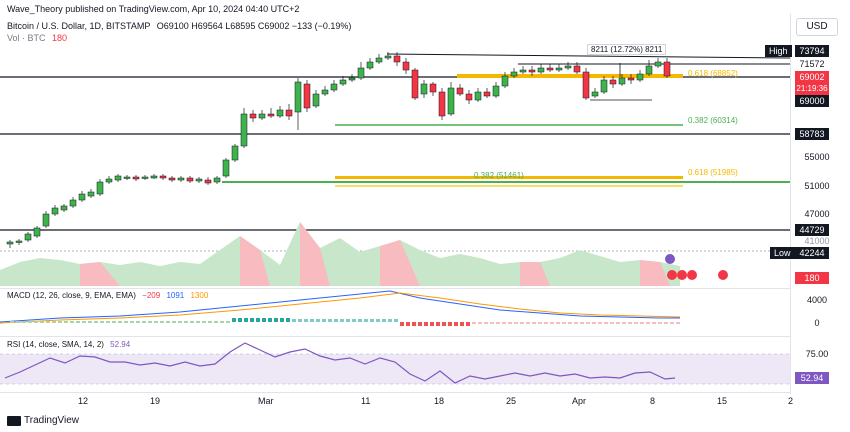 The height and width of the screenshot is (432, 850). What do you see at coordinates (395, 364) in the screenshot?
I see `rsi-chart` at bounding box center [395, 364].